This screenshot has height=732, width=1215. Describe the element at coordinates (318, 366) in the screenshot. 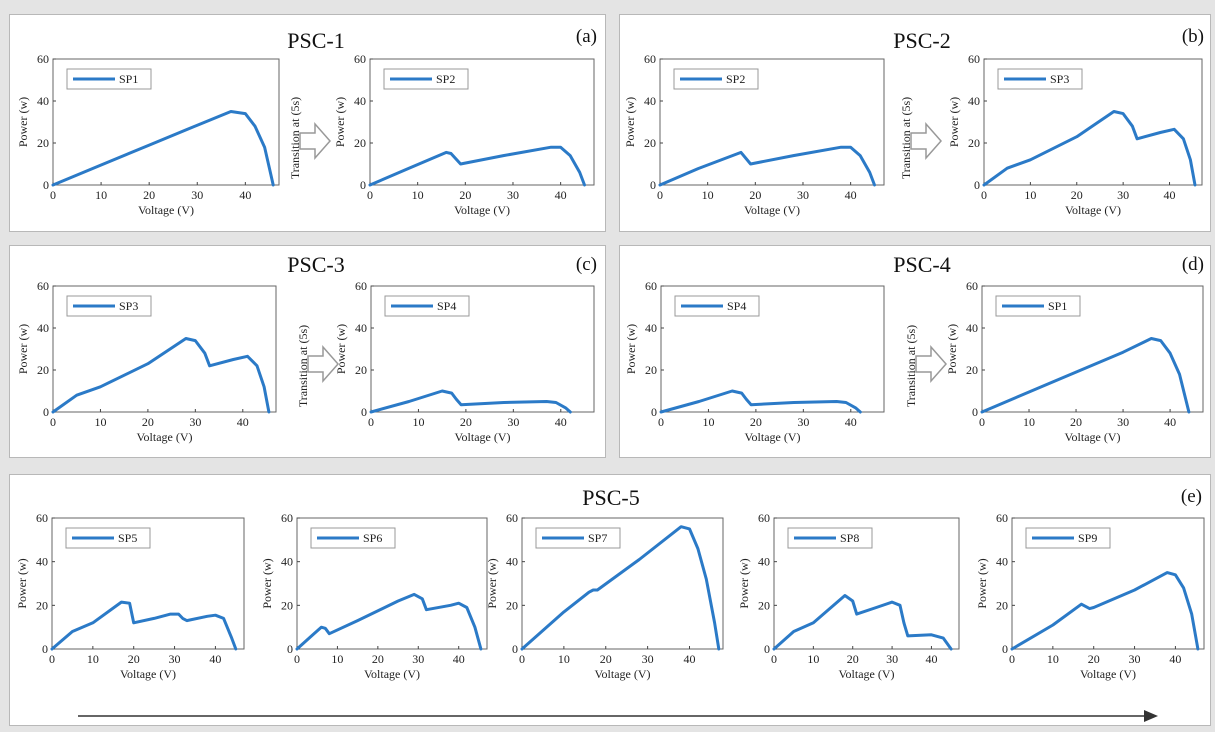

I see `transition-arrow-c: Transition at (5s)` at that location.